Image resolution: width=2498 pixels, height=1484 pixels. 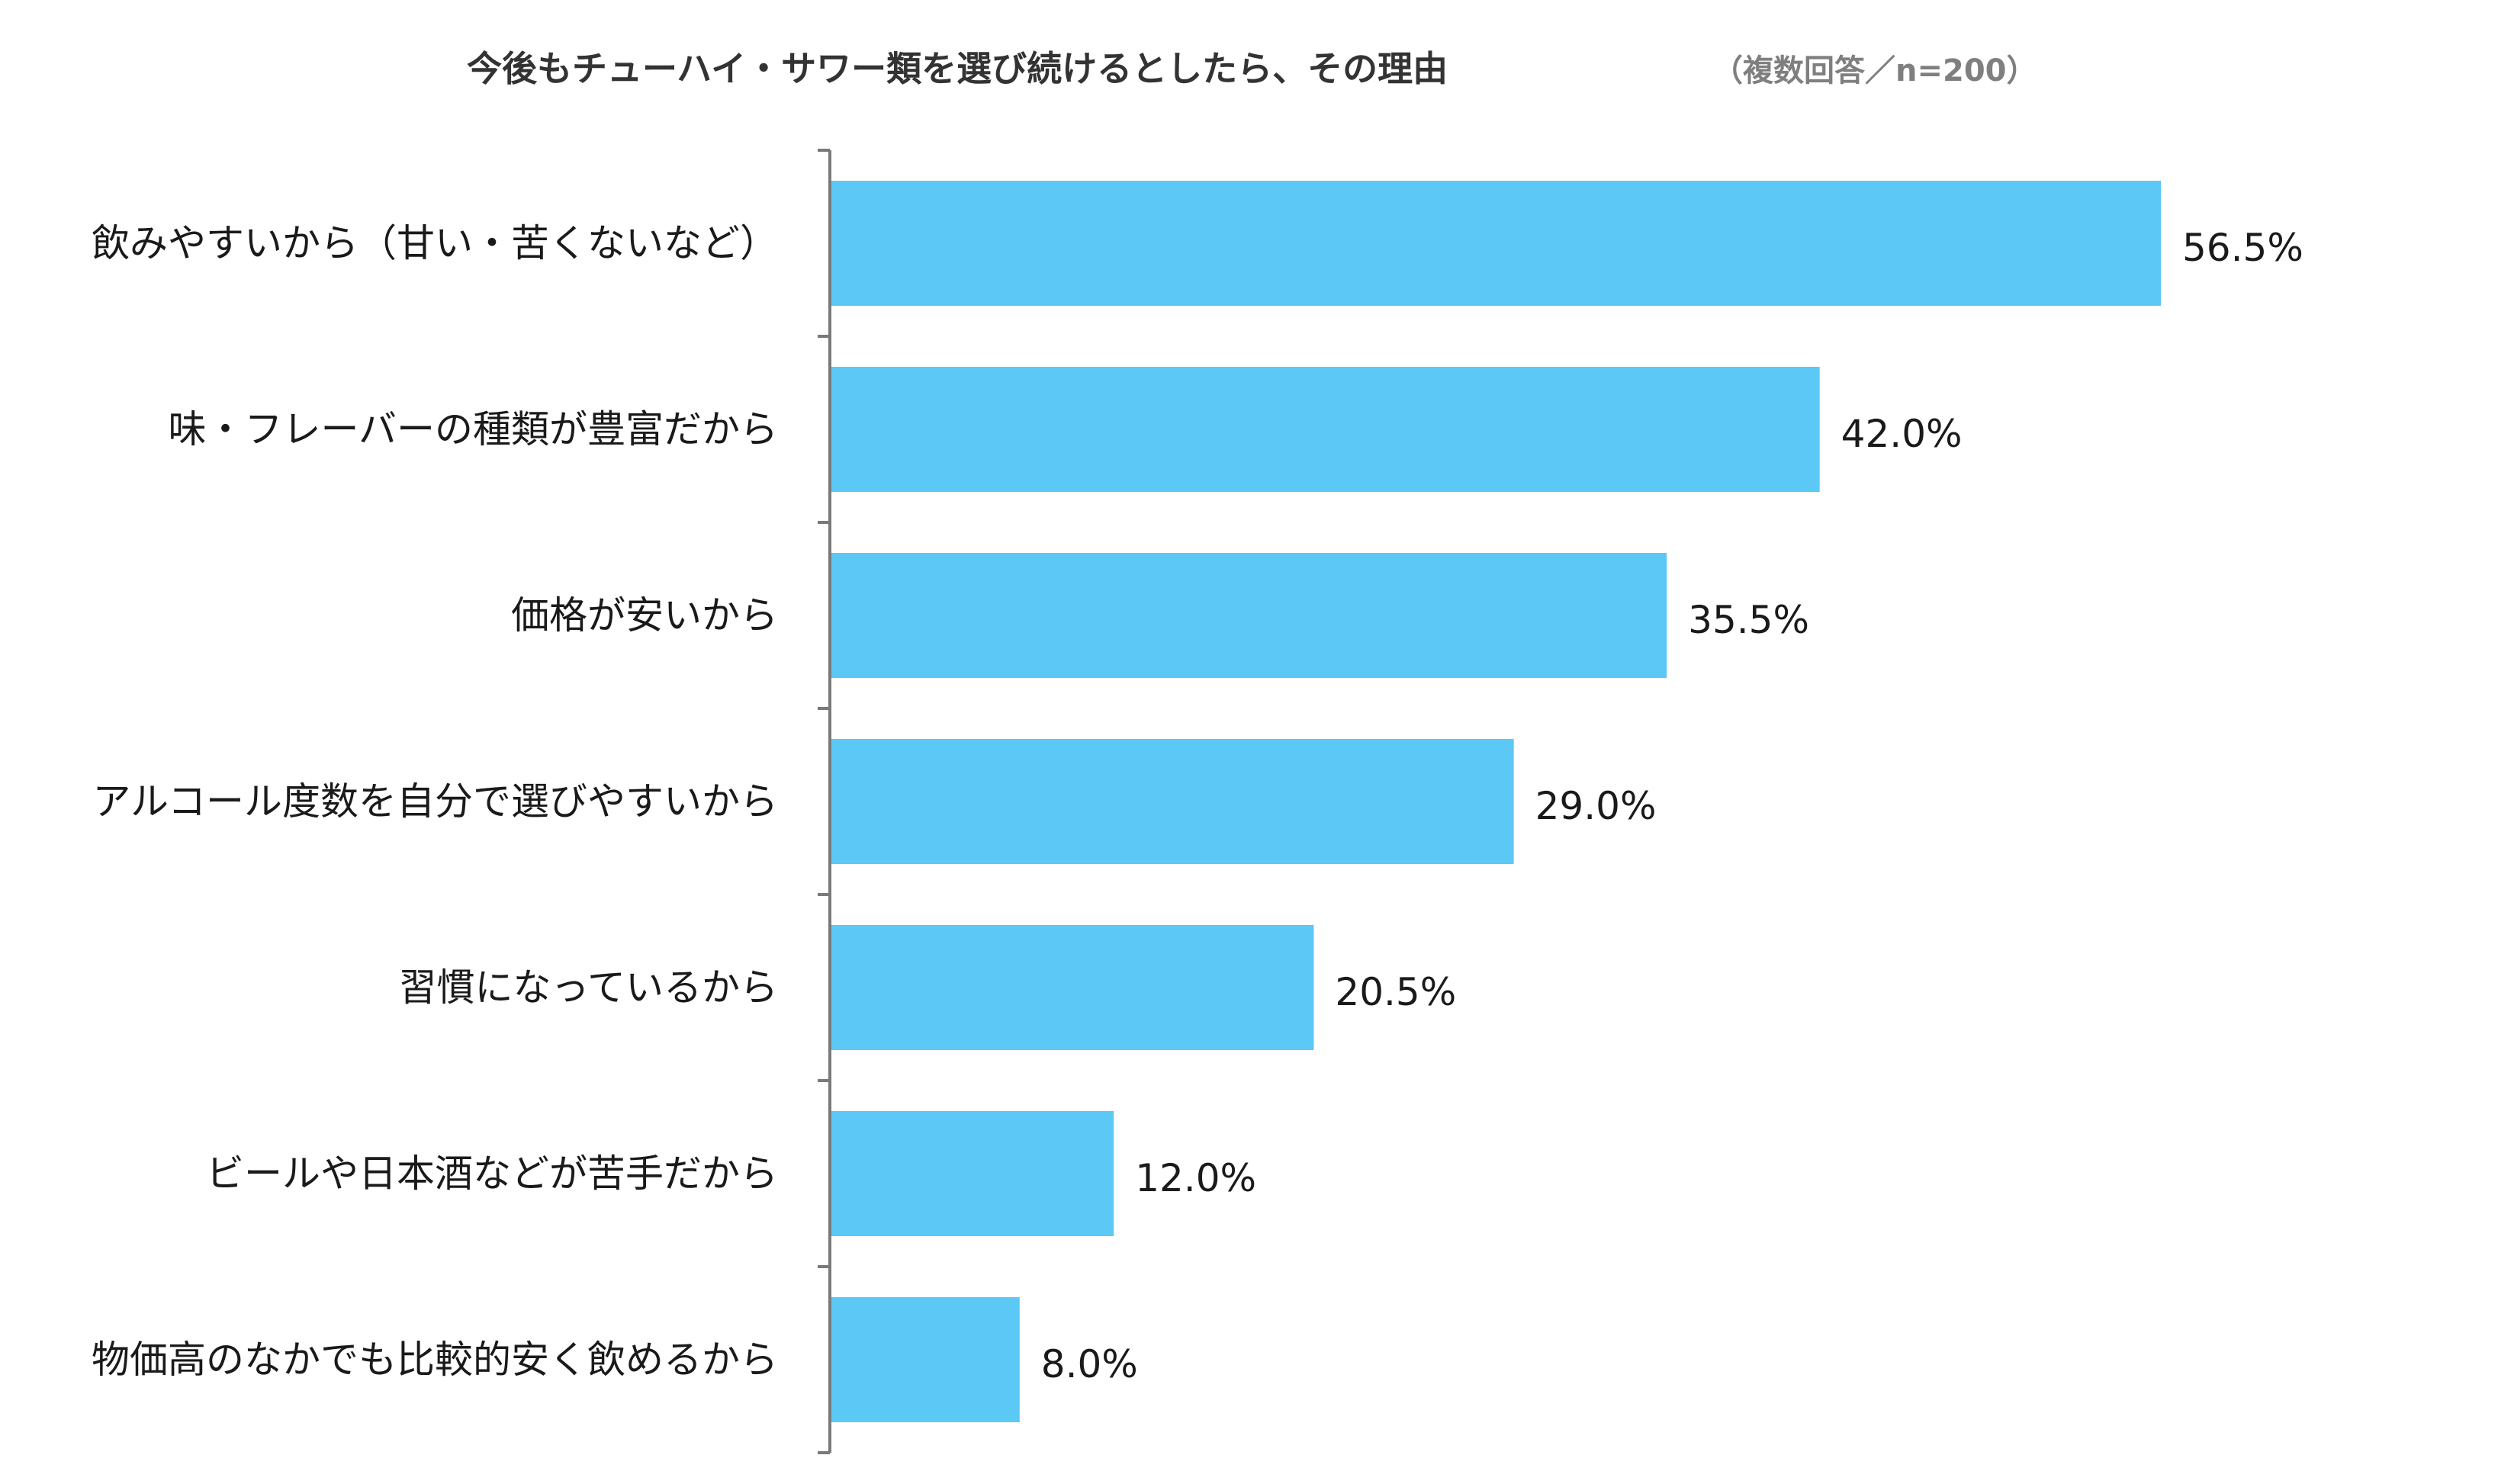 What do you see at coordinates (1748, 620) in the screenshot?
I see `data-label: 35.5%` at bounding box center [1748, 620].